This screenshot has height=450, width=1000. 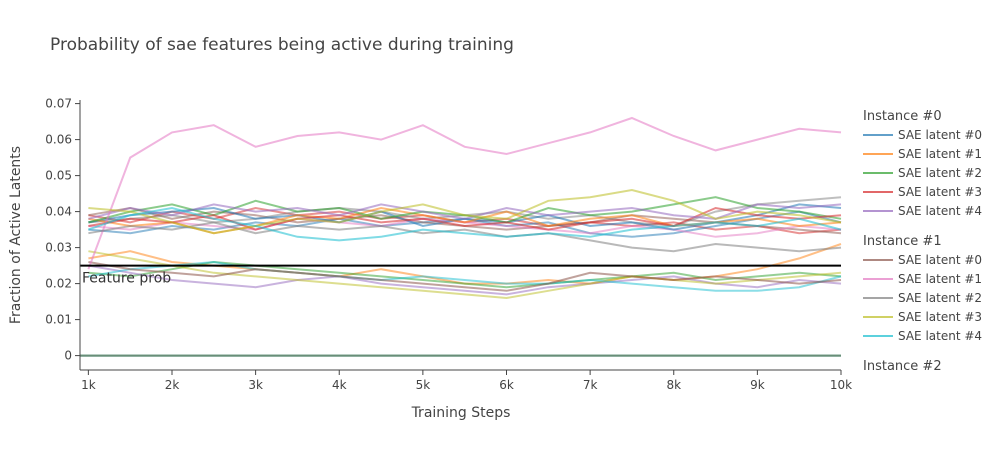 What do you see at coordinates (590, 385) in the screenshot?
I see `x-tick-label: 7k` at bounding box center [590, 385].